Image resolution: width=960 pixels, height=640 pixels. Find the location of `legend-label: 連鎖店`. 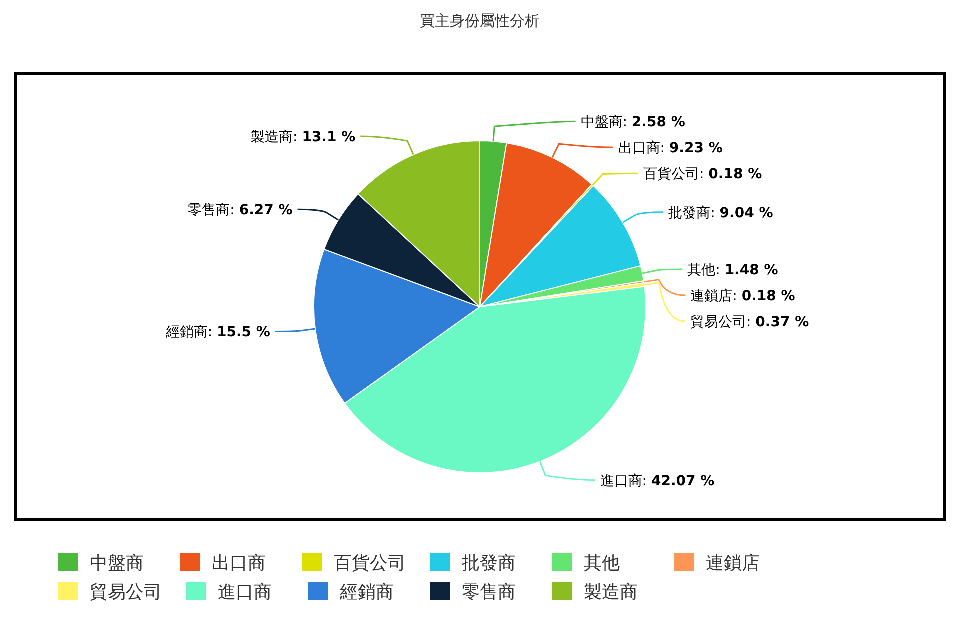

legend-label: 連鎖店 is located at coordinates (733, 563).